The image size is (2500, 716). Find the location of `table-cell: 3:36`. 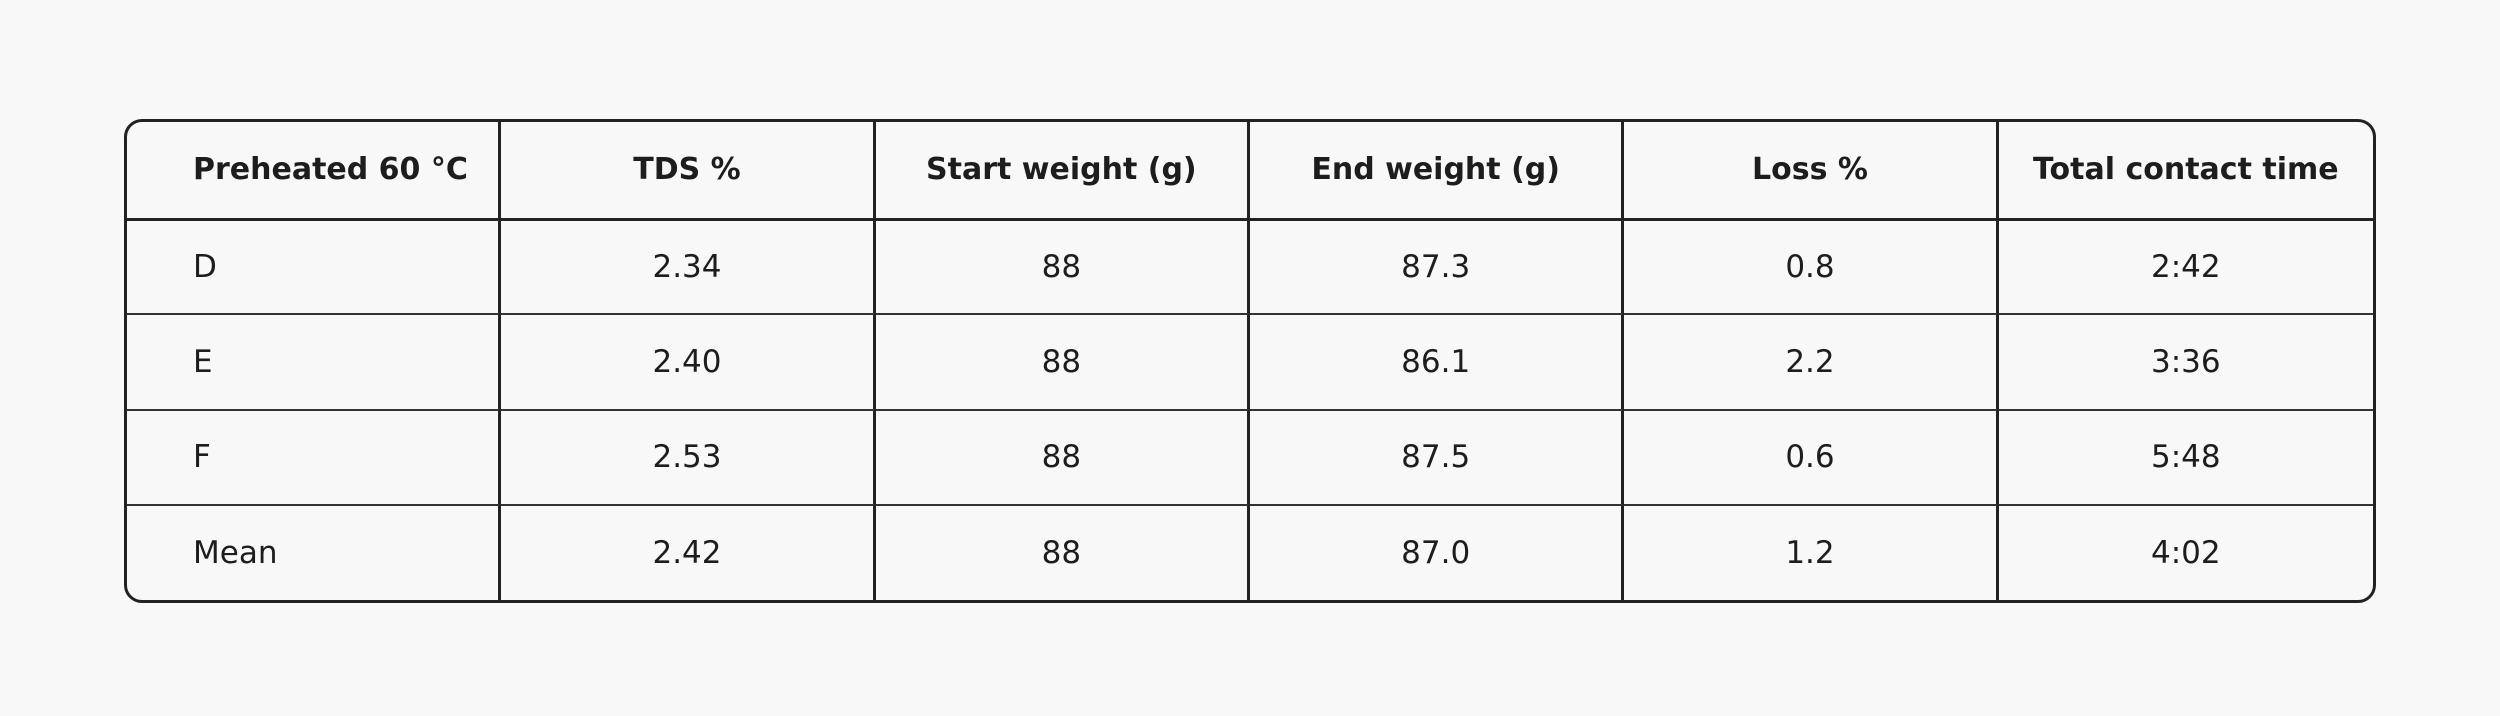

table-cell: 3:36 is located at coordinates (2185, 361).